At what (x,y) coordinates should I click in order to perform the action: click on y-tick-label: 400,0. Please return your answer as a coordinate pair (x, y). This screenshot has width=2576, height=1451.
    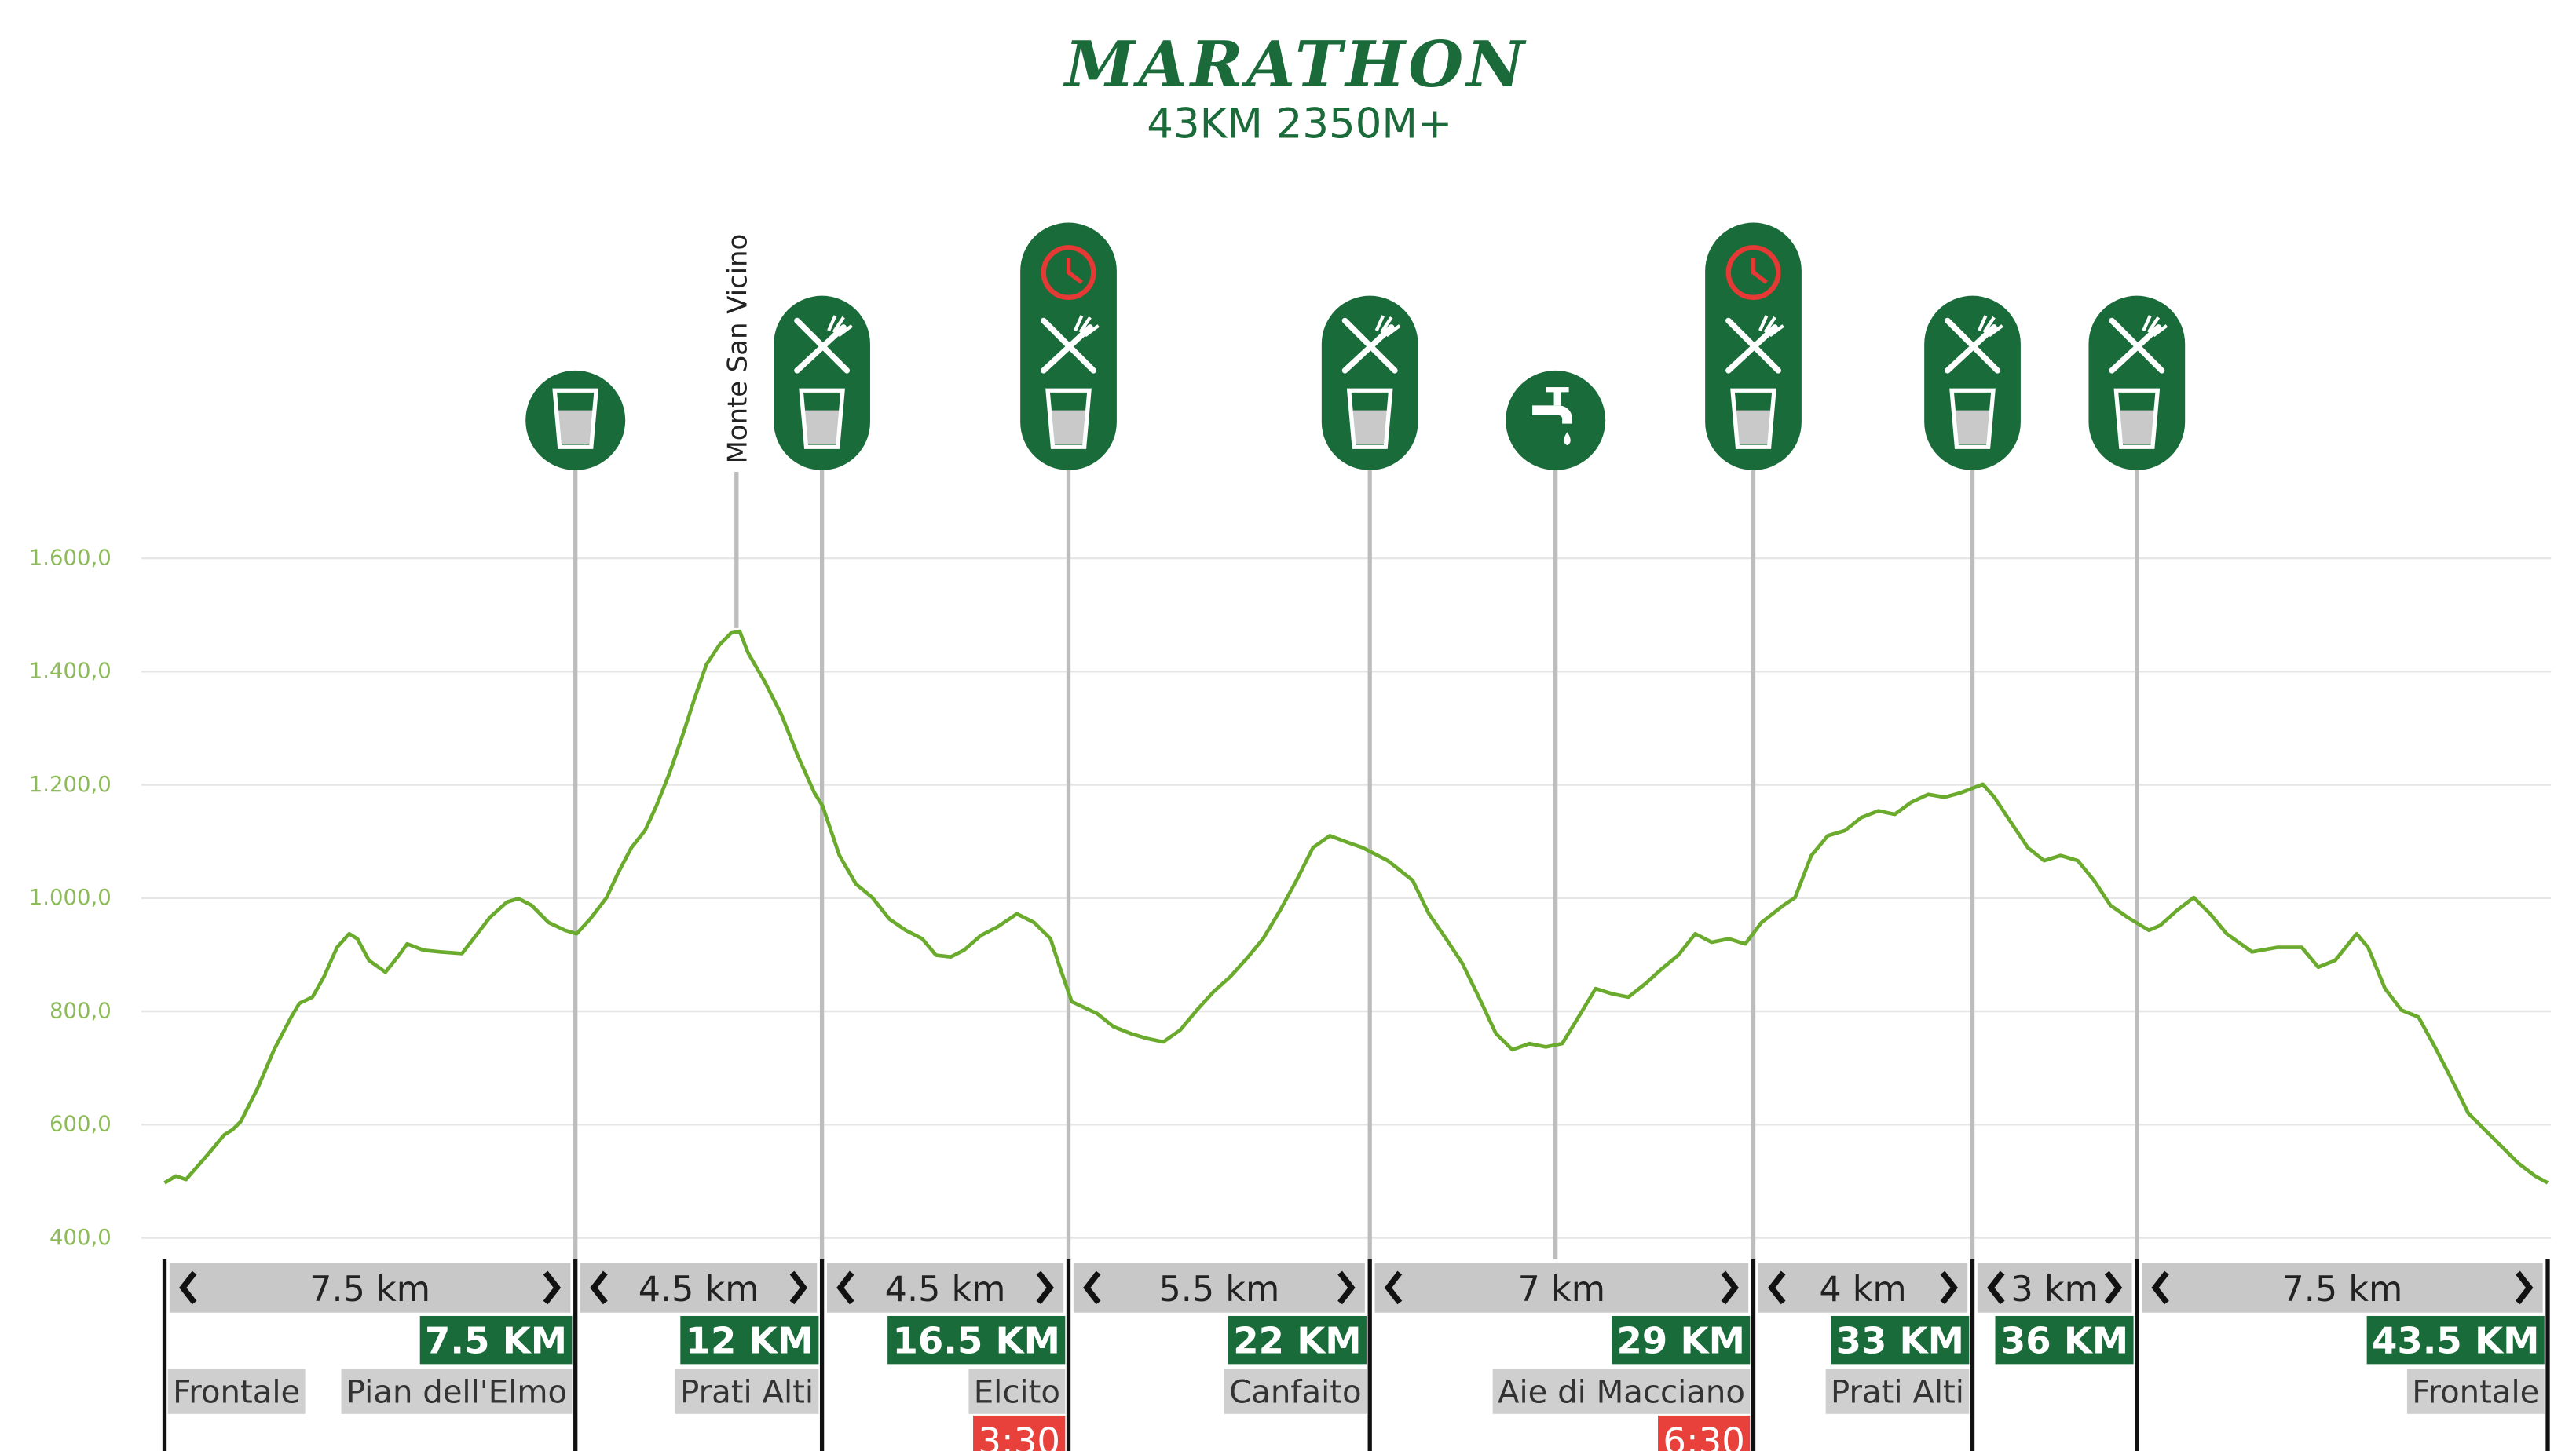
    Looking at the image, I should click on (80, 1237).